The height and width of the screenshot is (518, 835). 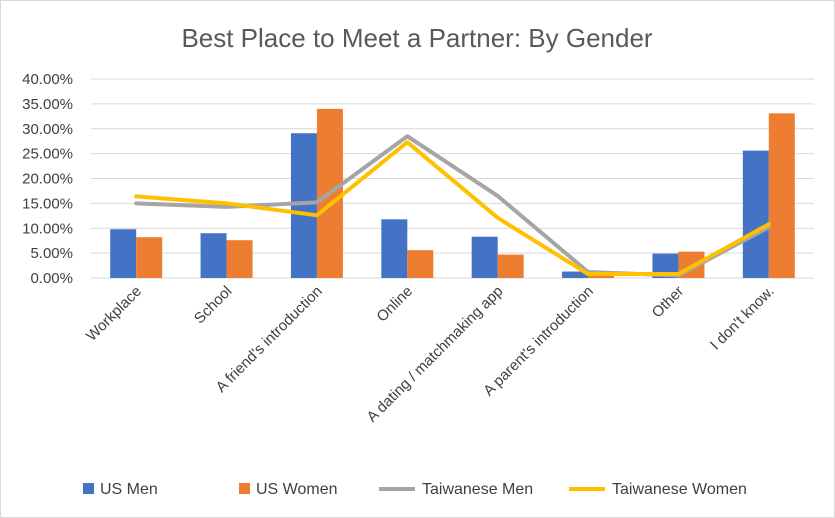 What do you see at coordinates (477, 489) in the screenshot?
I see `legend-label: Taiwanese Men` at bounding box center [477, 489].